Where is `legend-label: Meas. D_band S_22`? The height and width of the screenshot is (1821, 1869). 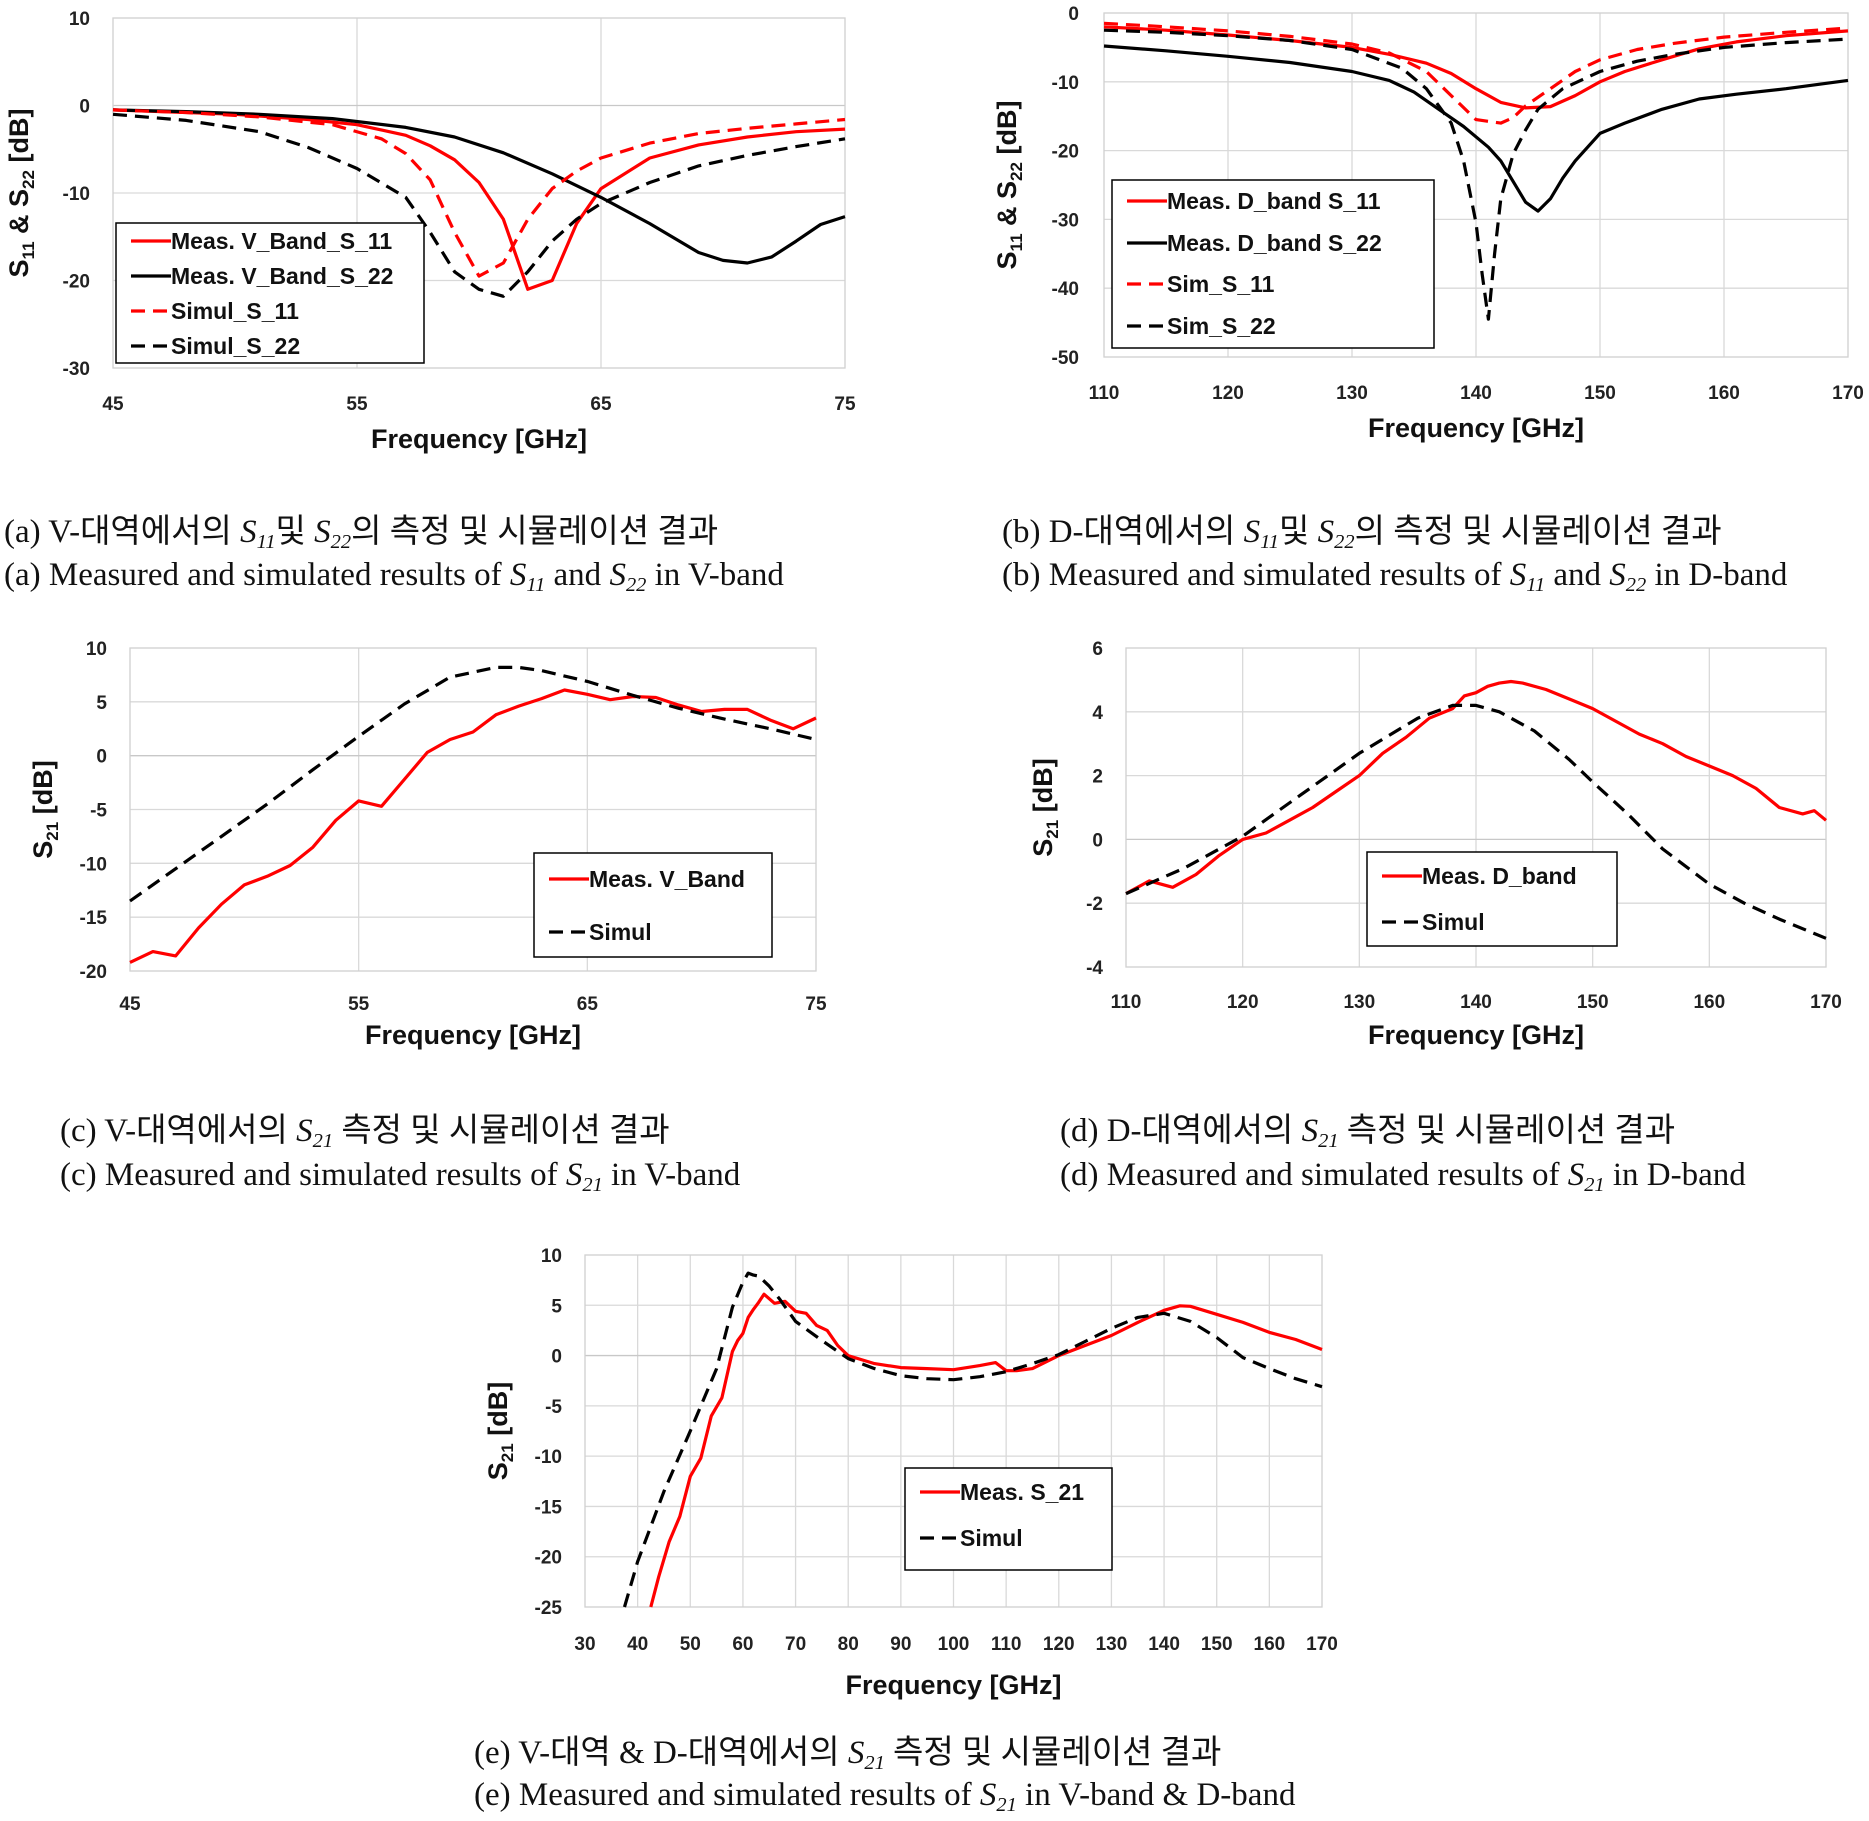 legend-label: Meas. D_band S_22 is located at coordinates (1274, 243).